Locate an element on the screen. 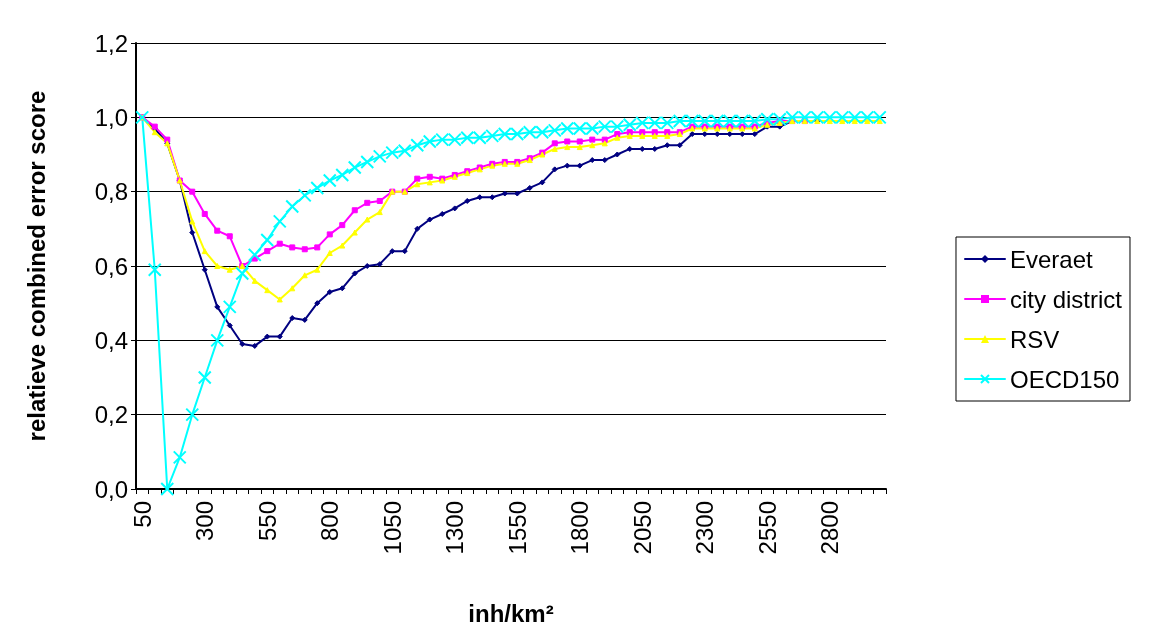 The height and width of the screenshot is (638, 1150). x-tick-label: 550 is located at coordinates (267, 521).